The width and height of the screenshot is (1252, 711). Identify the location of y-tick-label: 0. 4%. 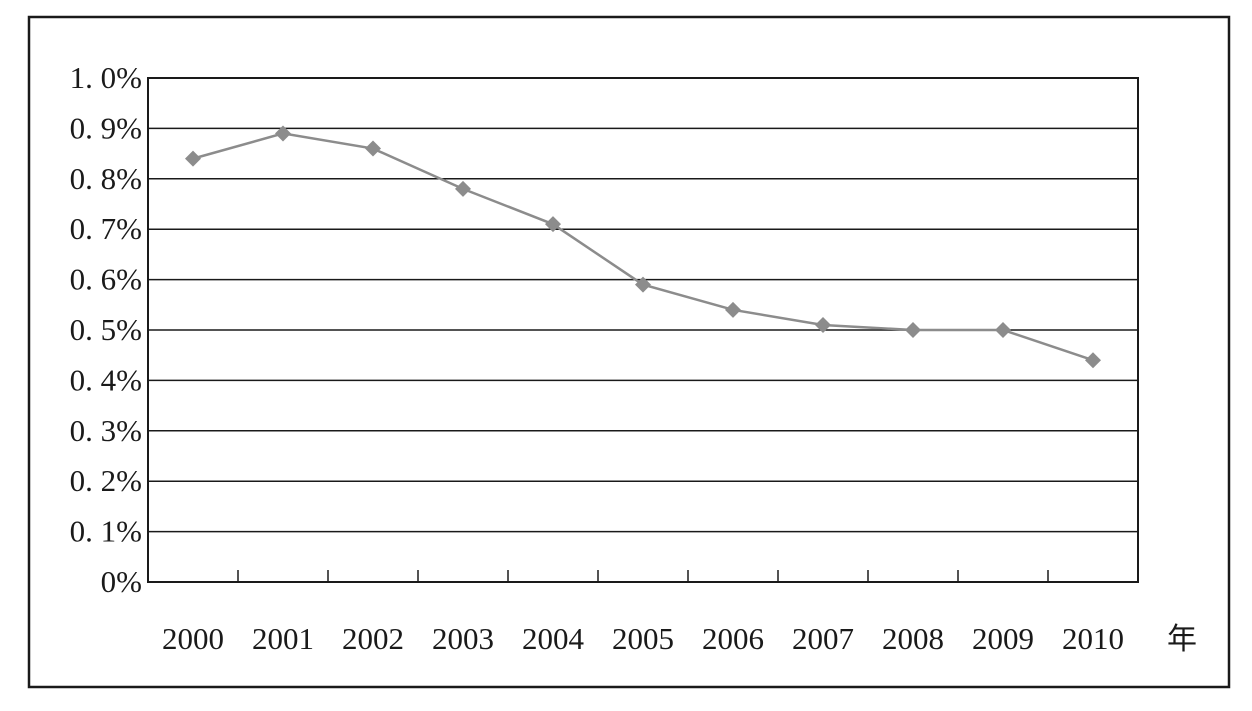
(106, 379).